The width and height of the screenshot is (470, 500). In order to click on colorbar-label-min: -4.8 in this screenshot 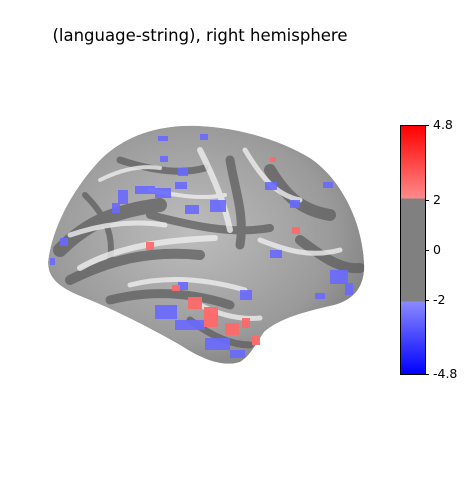, I will do `click(445, 373)`.